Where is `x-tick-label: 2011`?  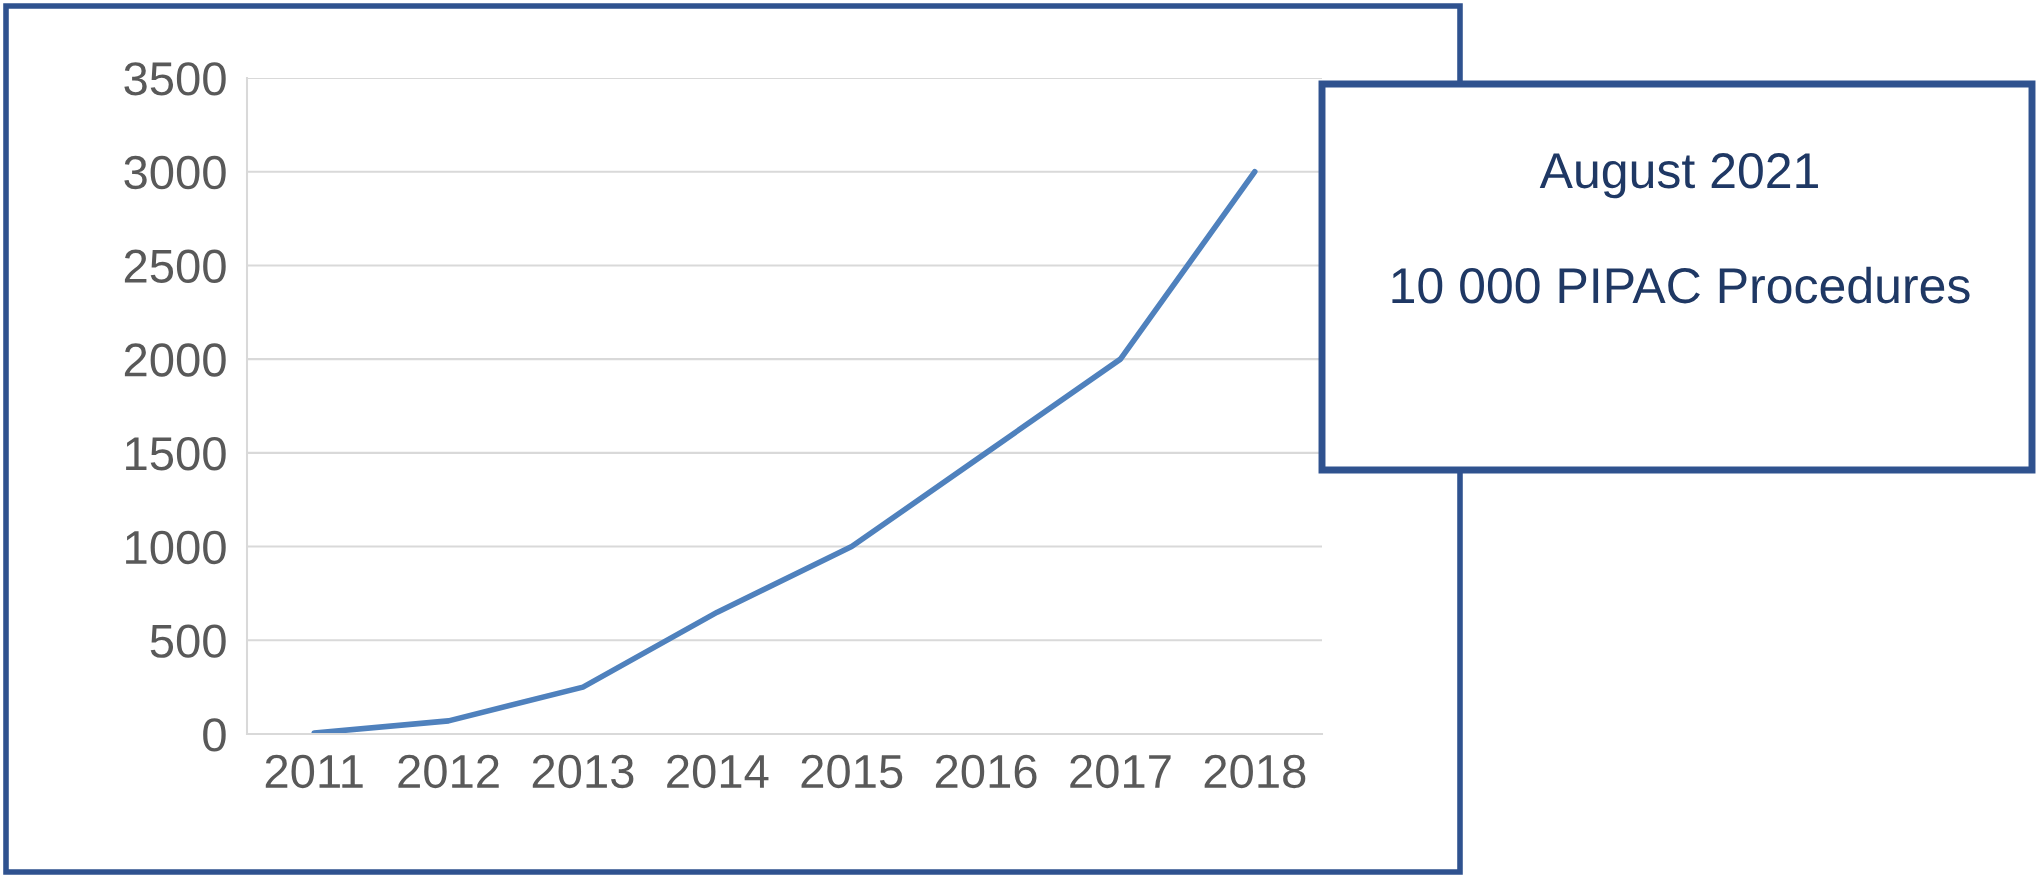 x-tick-label: 2011 is located at coordinates (314, 771).